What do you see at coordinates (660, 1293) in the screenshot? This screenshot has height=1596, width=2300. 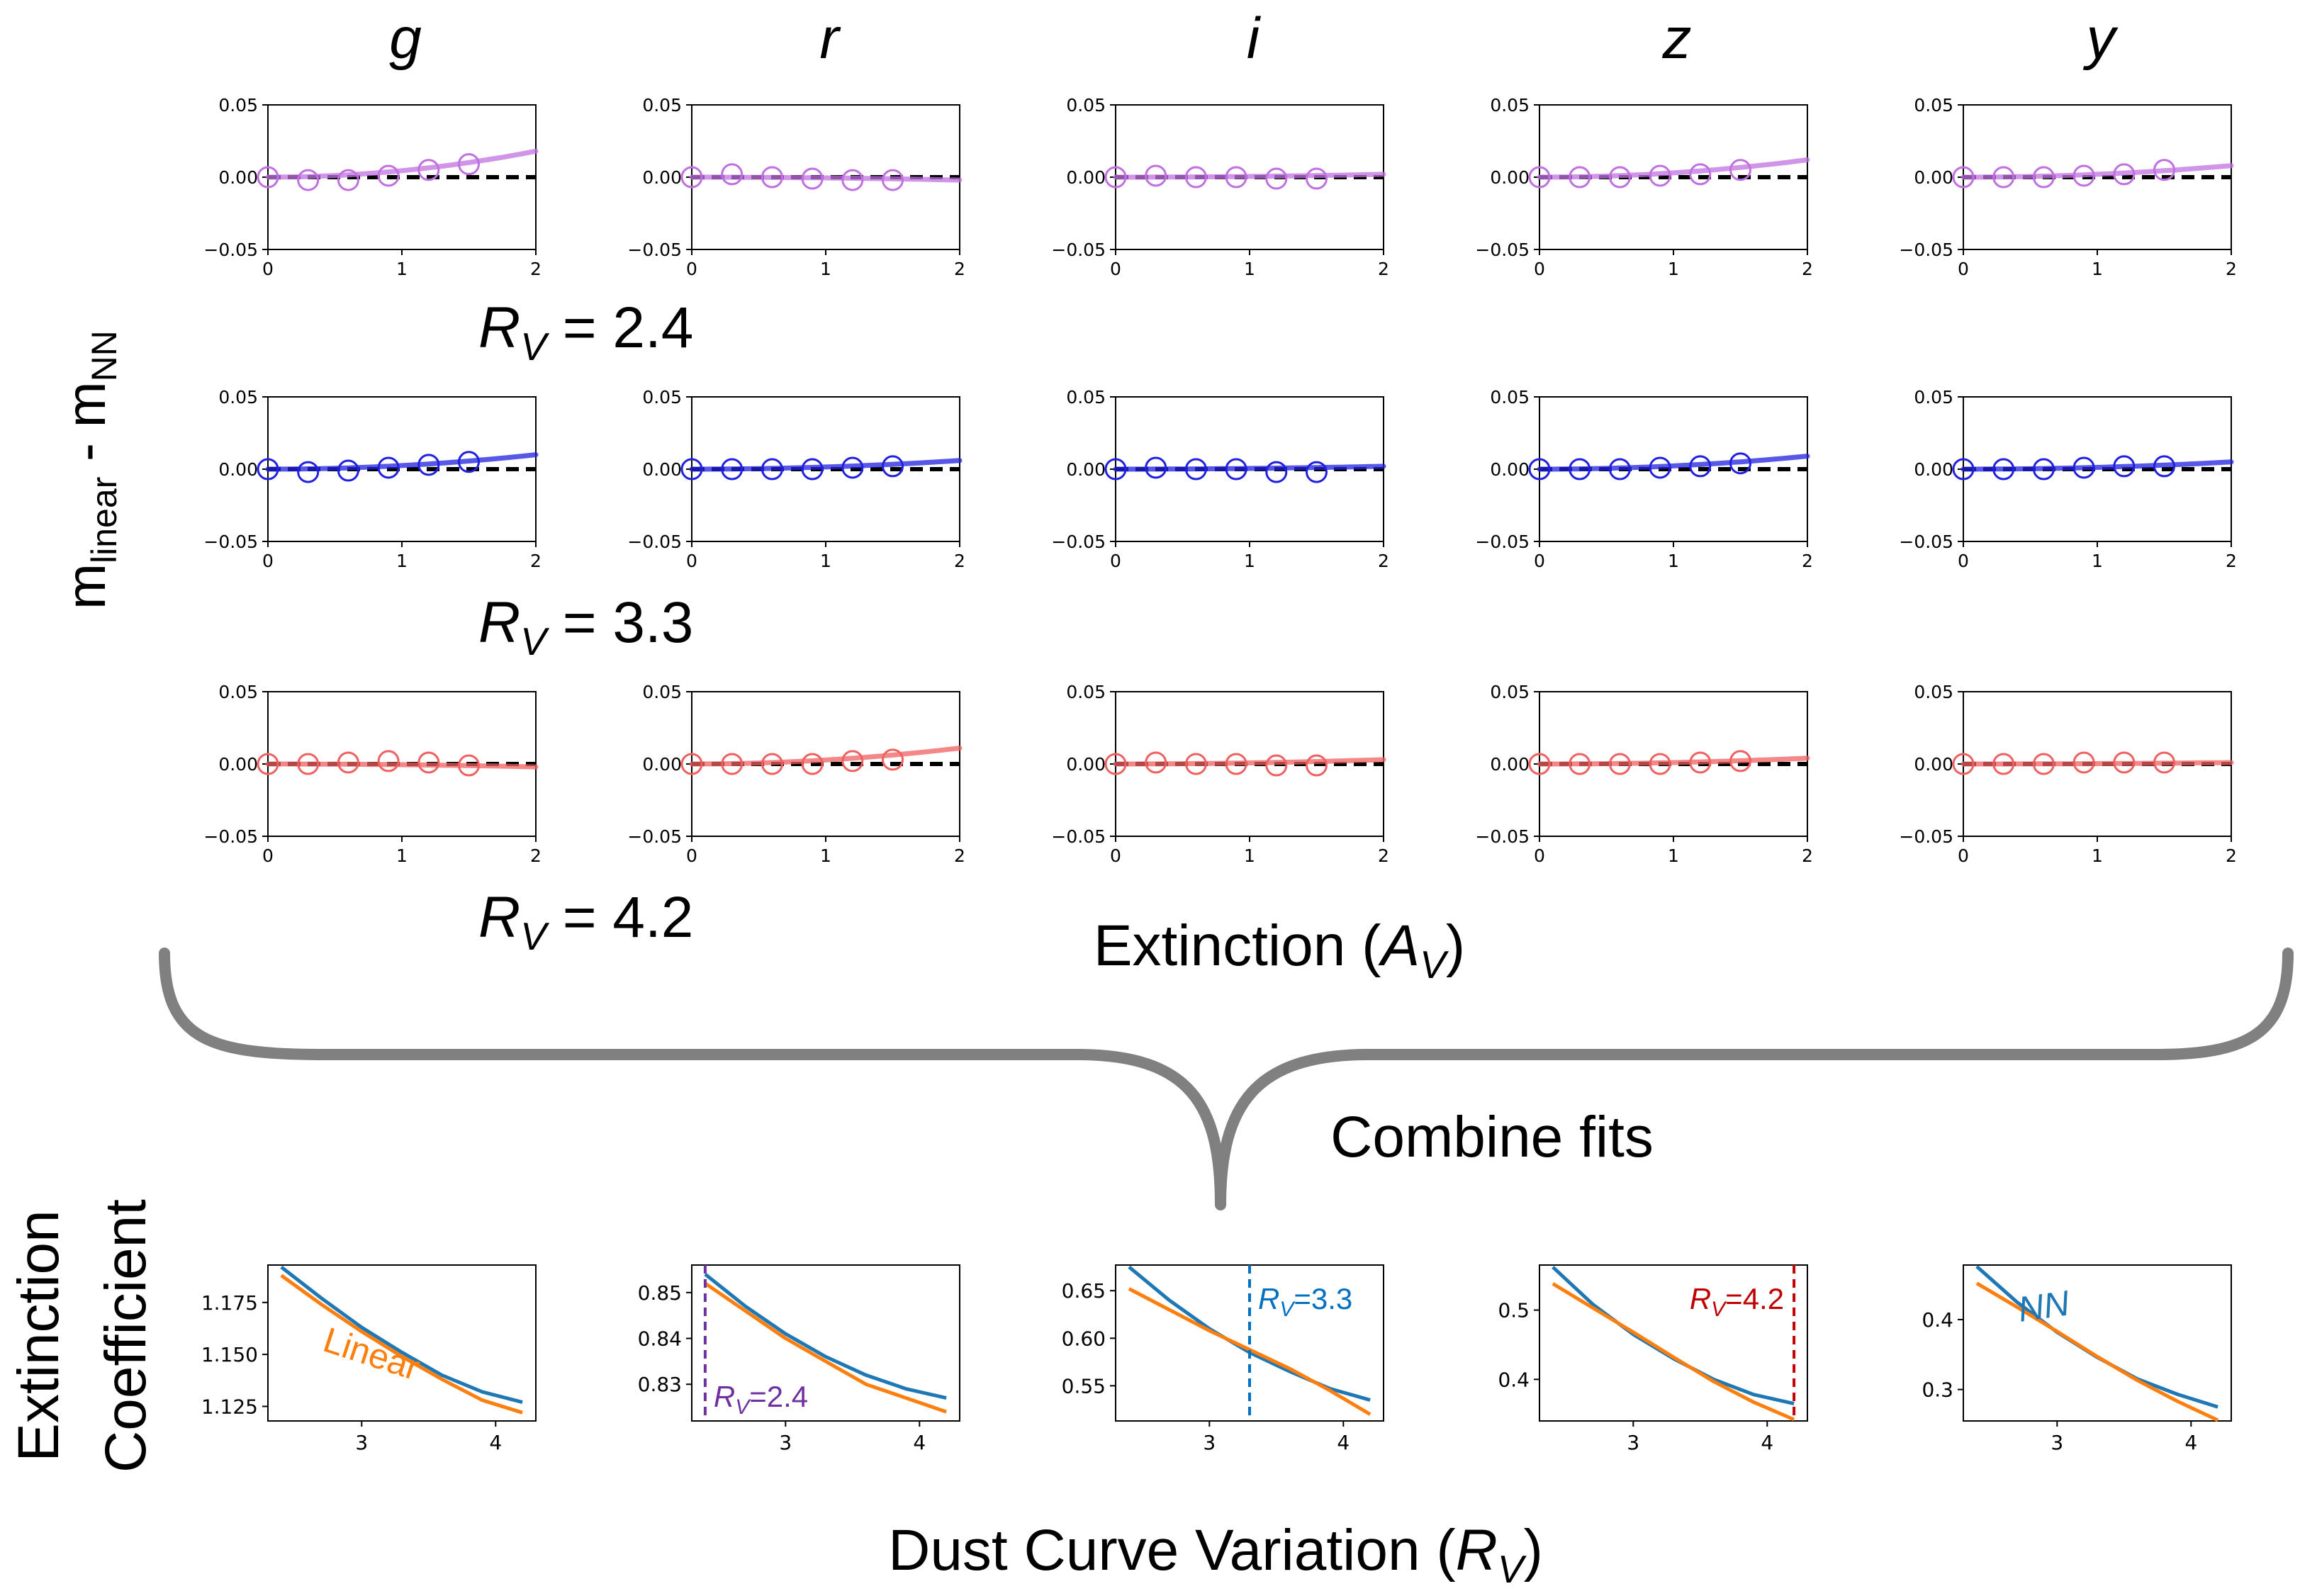 I see `y-tick-label: 0.85` at bounding box center [660, 1293].